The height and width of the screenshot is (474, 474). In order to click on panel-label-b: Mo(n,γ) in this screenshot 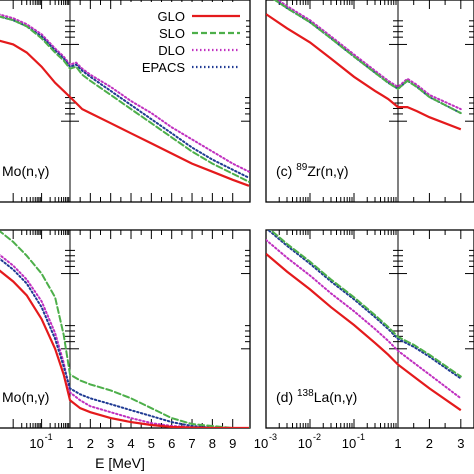, I will do `click(25, 397)`.